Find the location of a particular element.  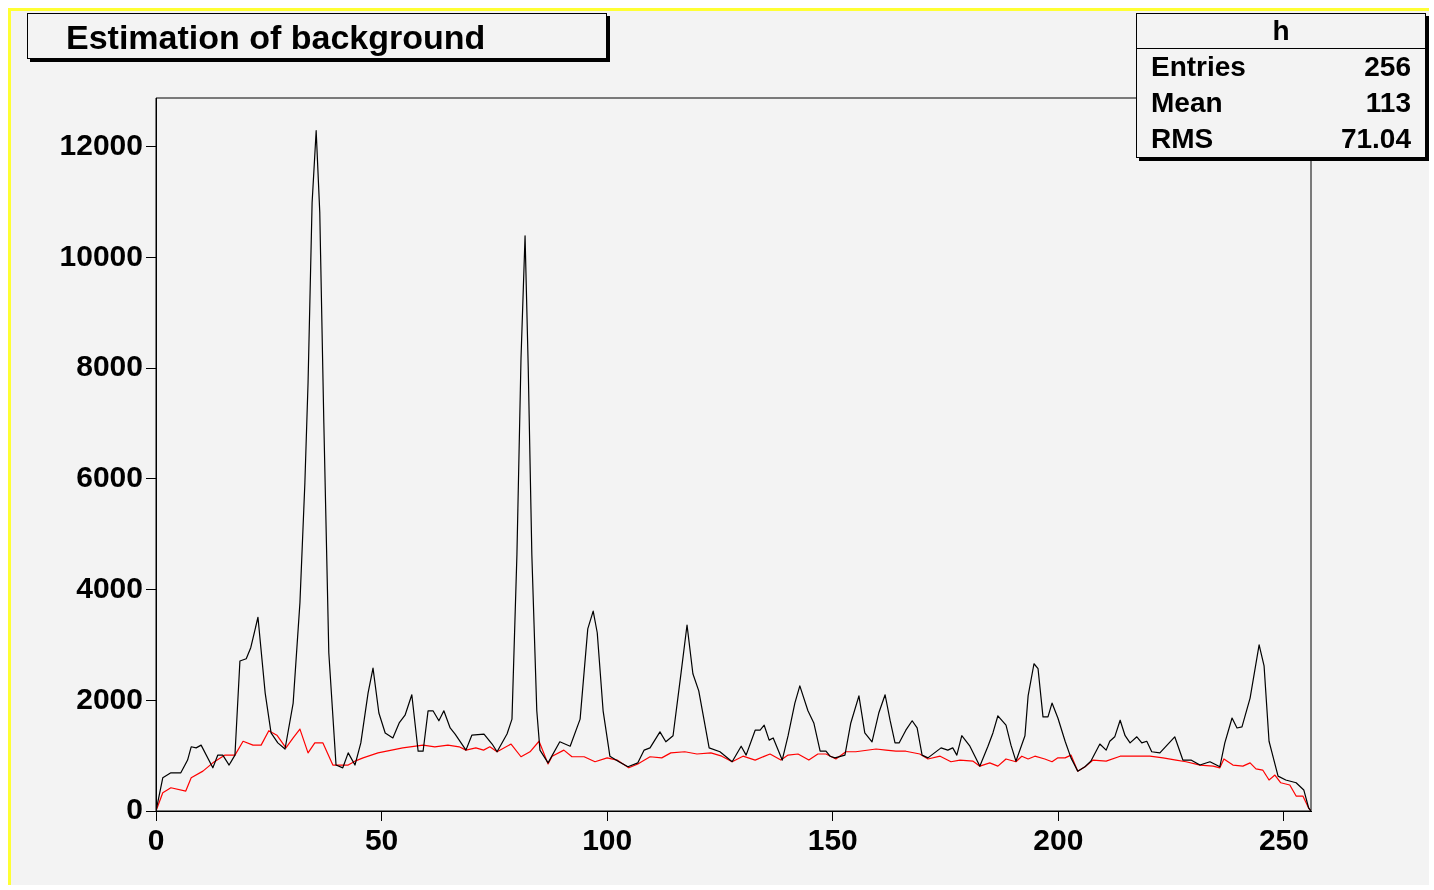

x-tick-label: 100 is located at coordinates (607, 840).